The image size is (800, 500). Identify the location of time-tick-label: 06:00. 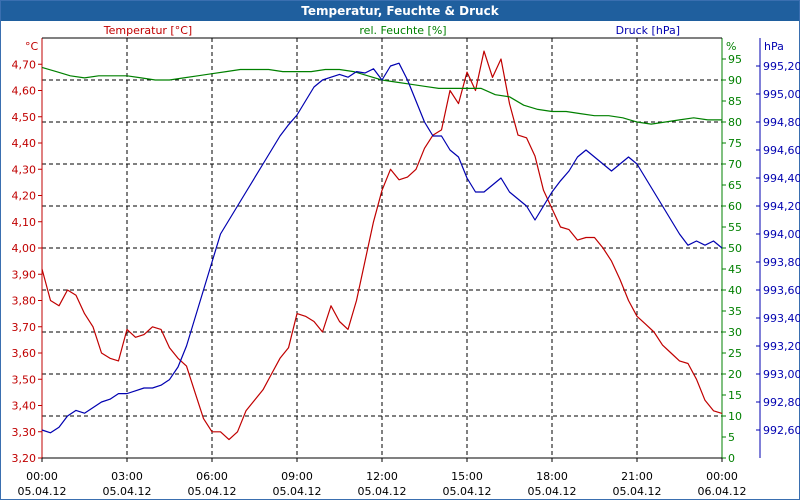
(212, 476).